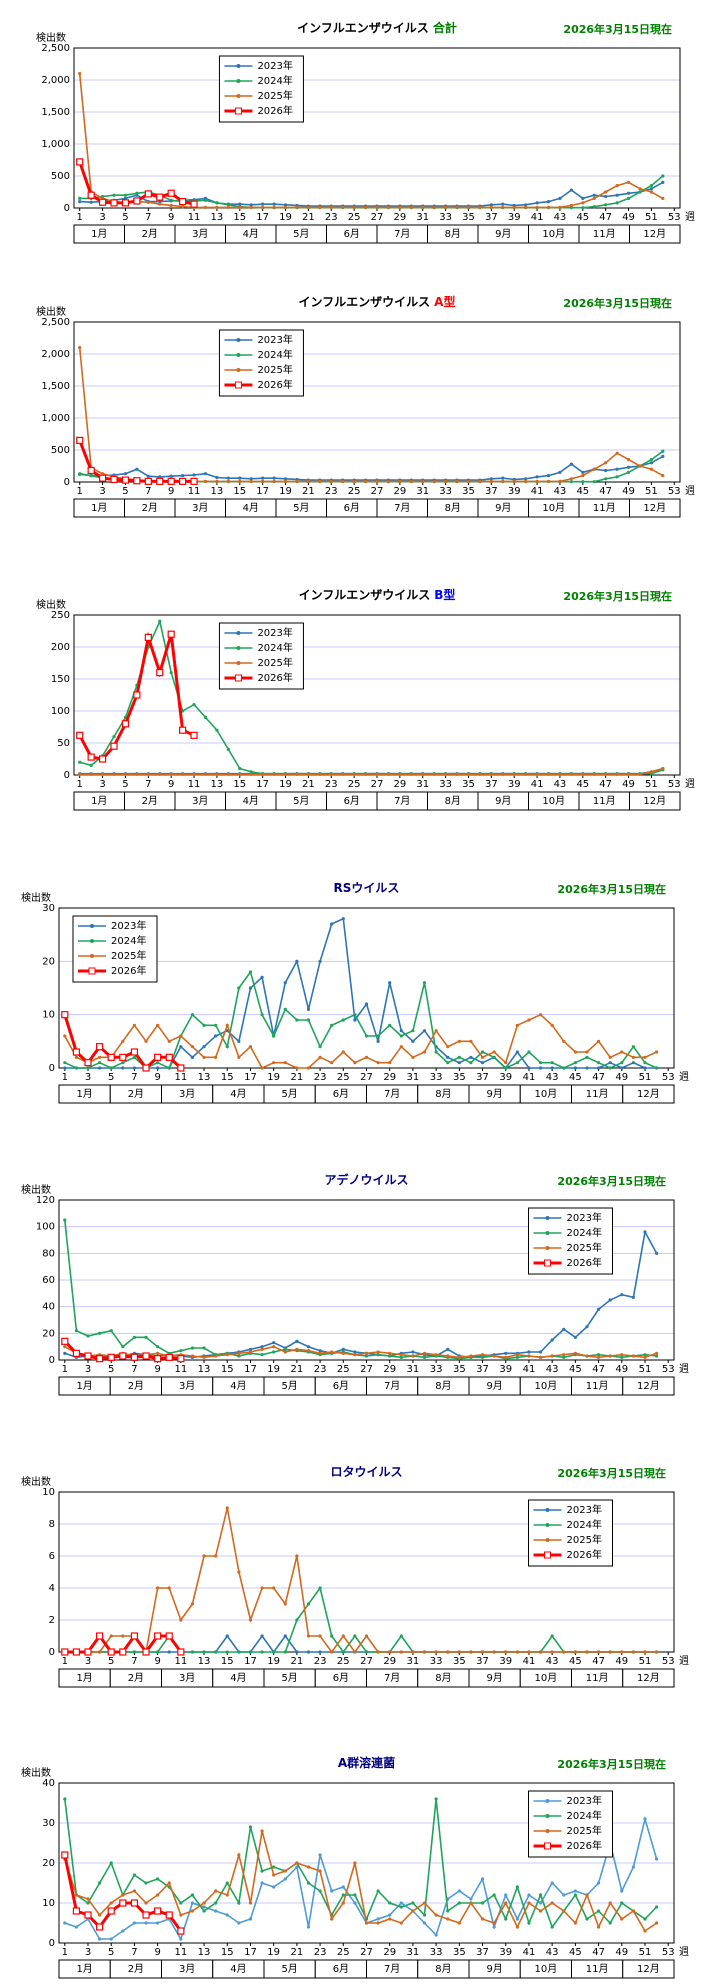 This screenshot has height=1984, width=703. Describe the element at coordinates (597, 1094) in the screenshot. I see `month-label: 11月` at that location.